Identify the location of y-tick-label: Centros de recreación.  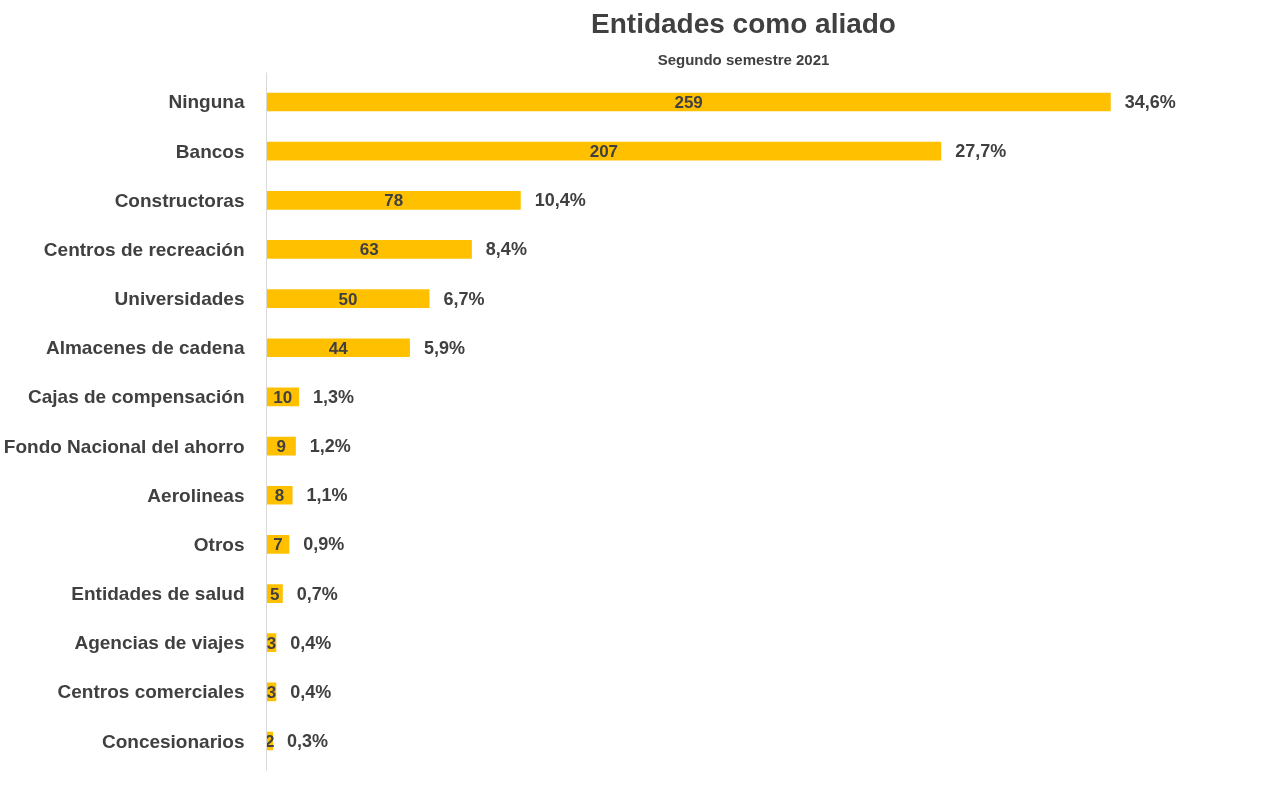
(144, 249).